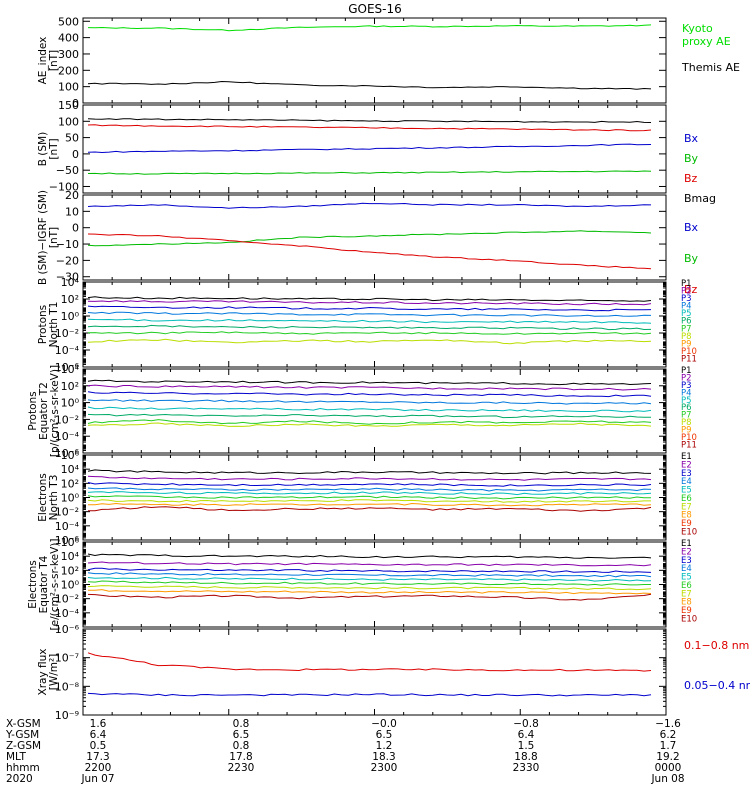  What do you see at coordinates (98, 746) in the screenshot?
I see `axis-row-value: 0.5` at bounding box center [98, 746].